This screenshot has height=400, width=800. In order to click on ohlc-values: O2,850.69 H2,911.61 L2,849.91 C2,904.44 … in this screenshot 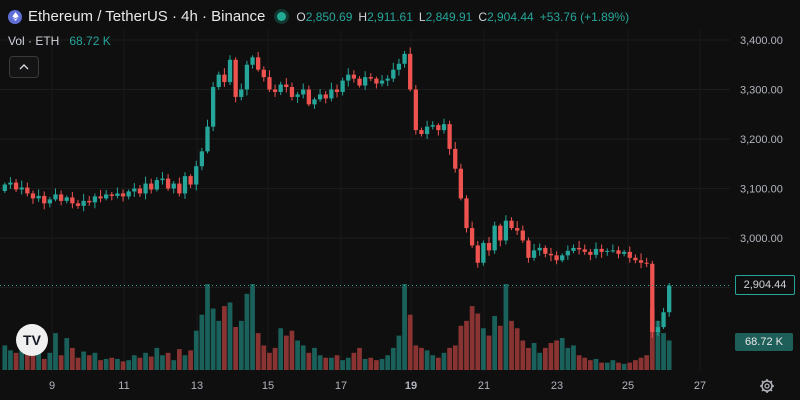, I will do `click(462, 17)`.